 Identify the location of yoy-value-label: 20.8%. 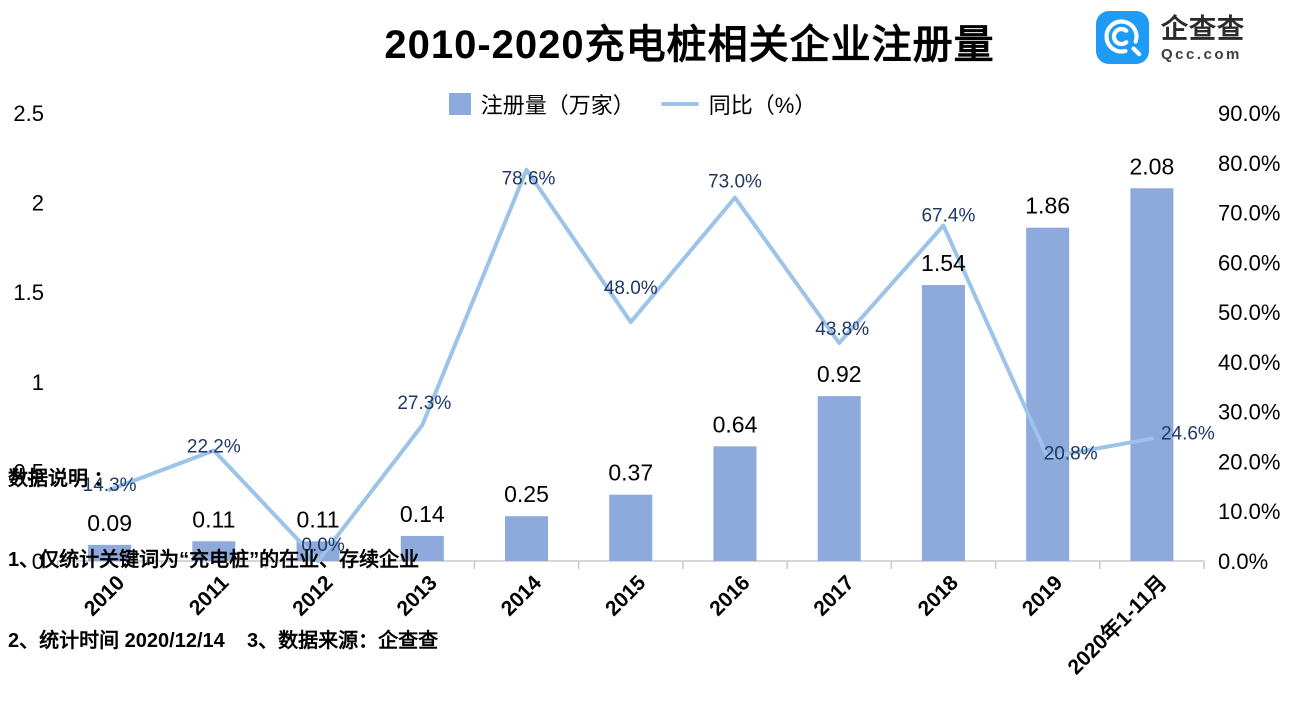
(1071, 453).